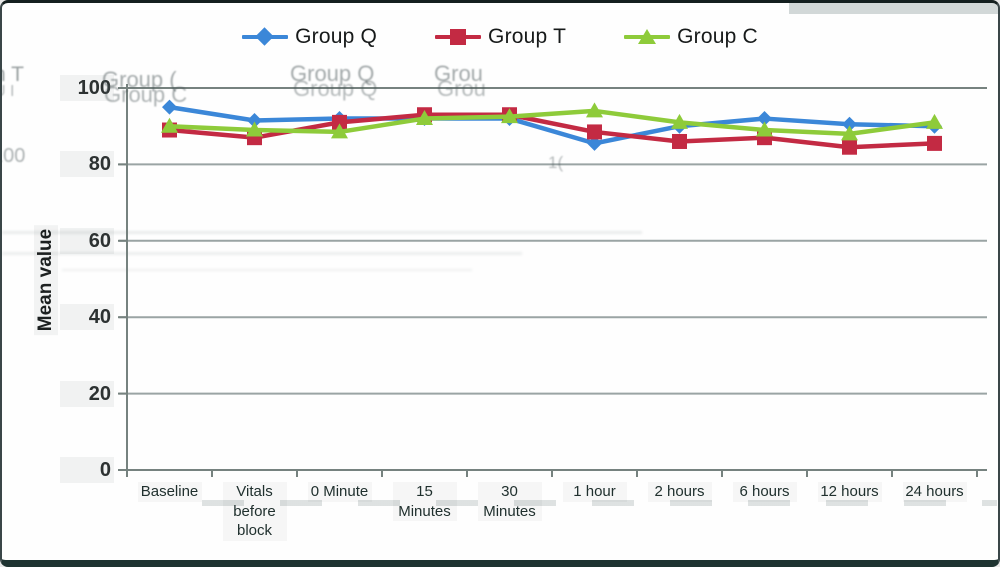 This screenshot has width=1000, height=567. I want to click on legend-item-group-c: Group C, so click(691, 37).